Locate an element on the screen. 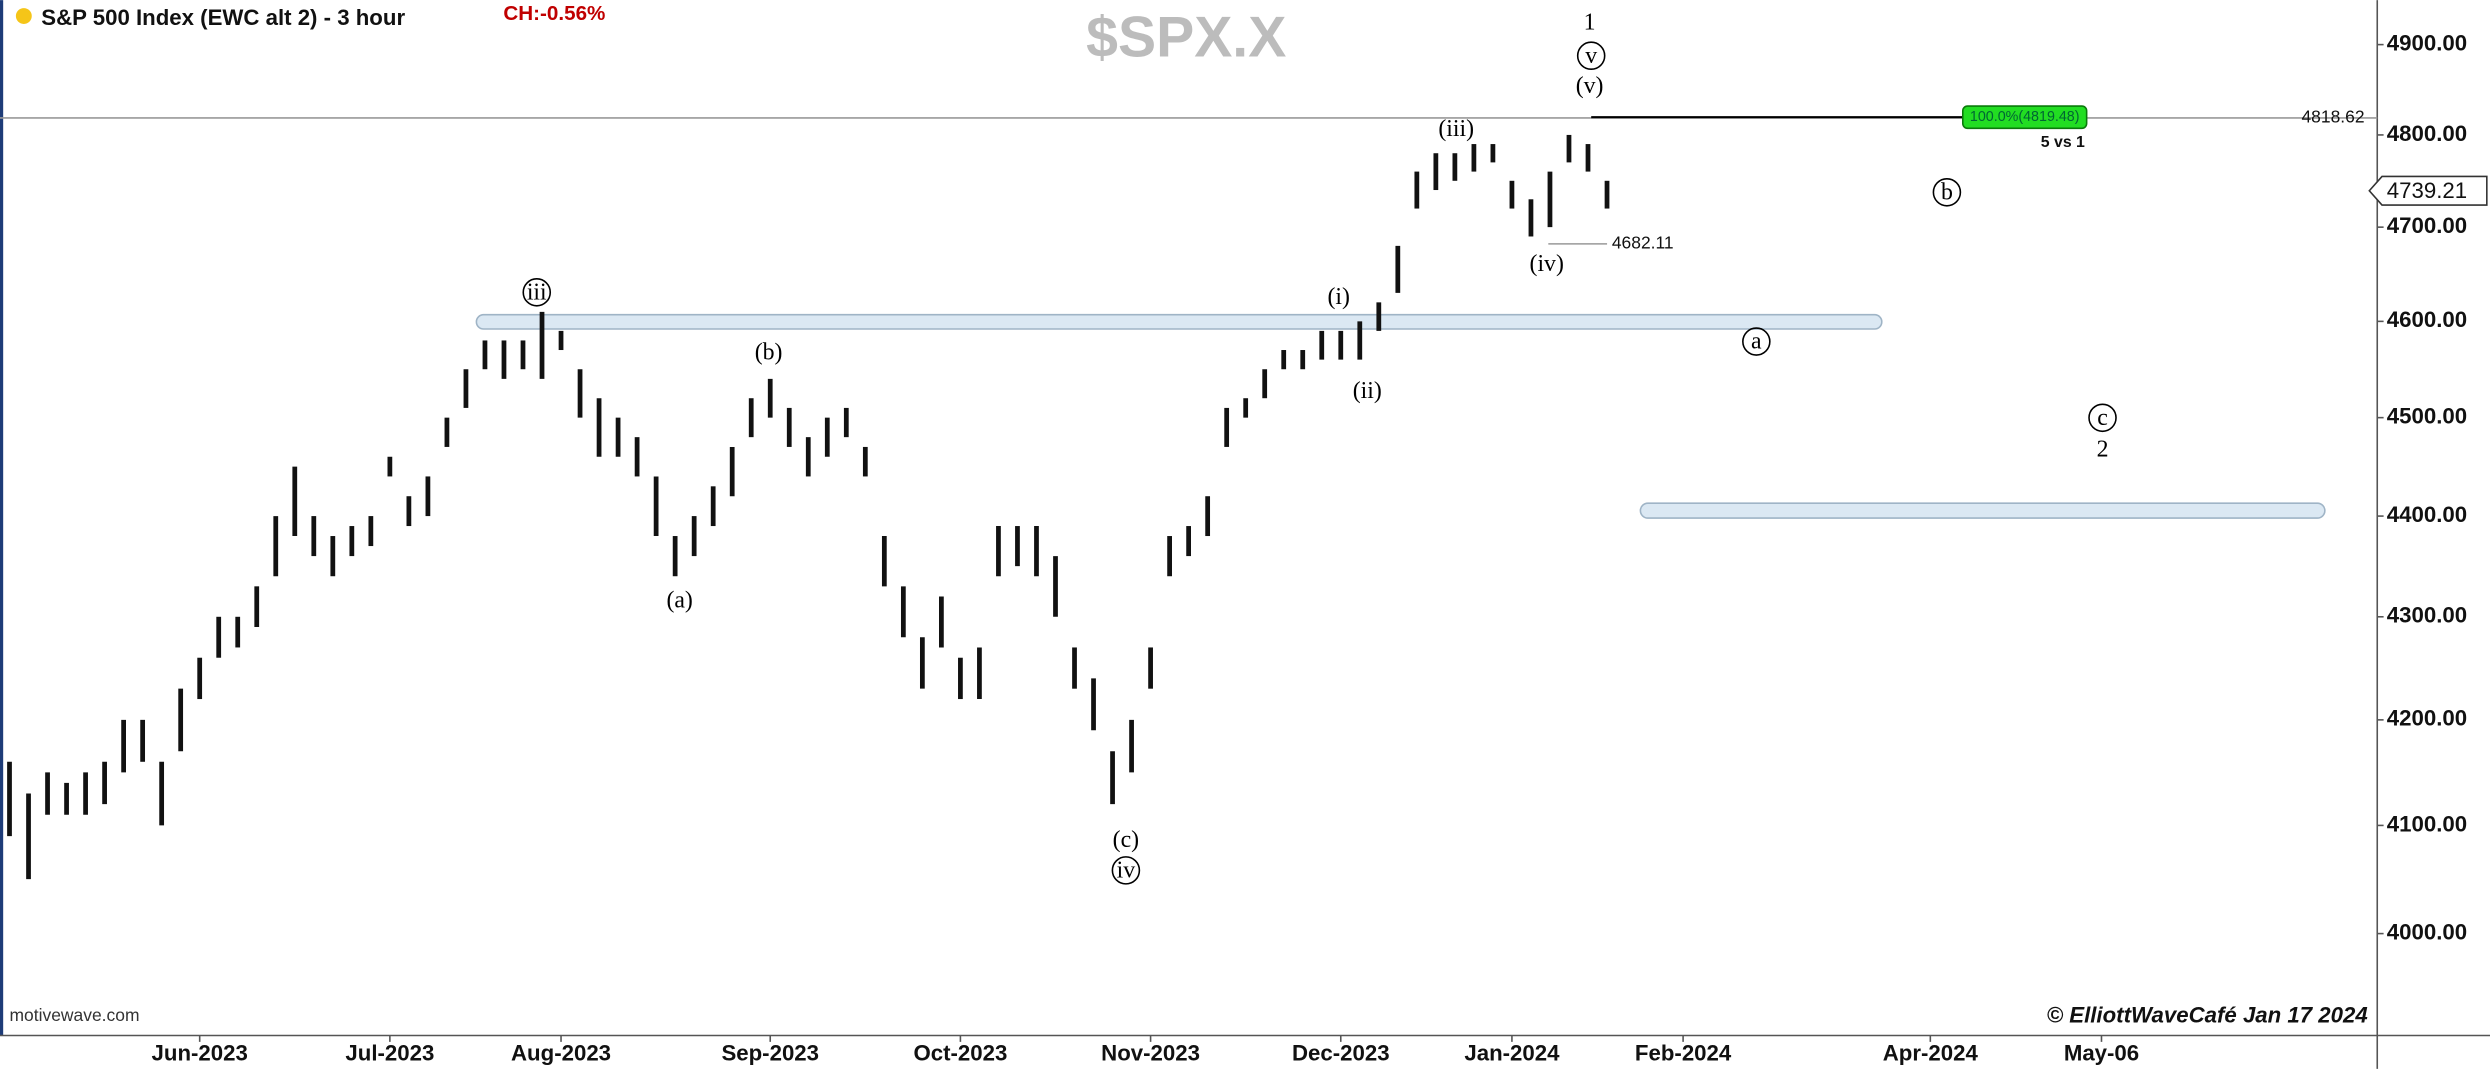 The height and width of the screenshot is (1069, 2490). x-tick-label: Oct-2023 is located at coordinates (960, 1052).